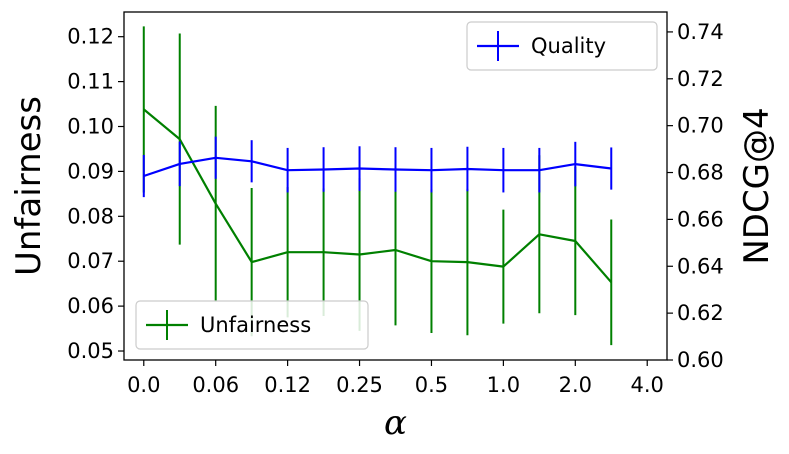  What do you see at coordinates (90, 216) in the screenshot?
I see `left-y-tick-label: 0.08` at bounding box center [90, 216].